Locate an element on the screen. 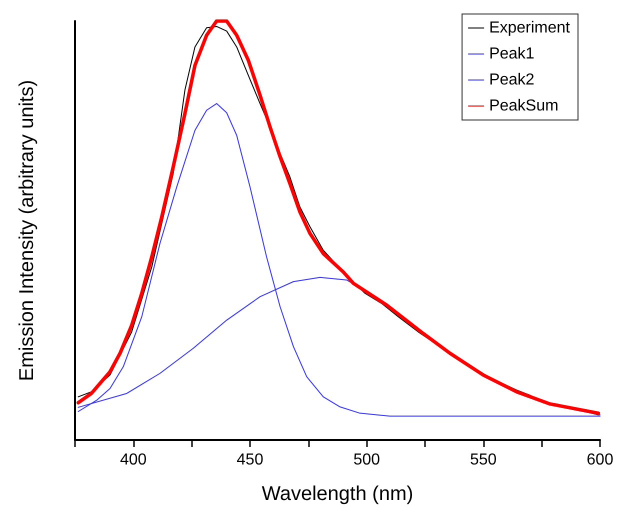 The image size is (623, 522). y-axis-title: Emission Intensity (arbitrary units) is located at coordinates (27, 231).